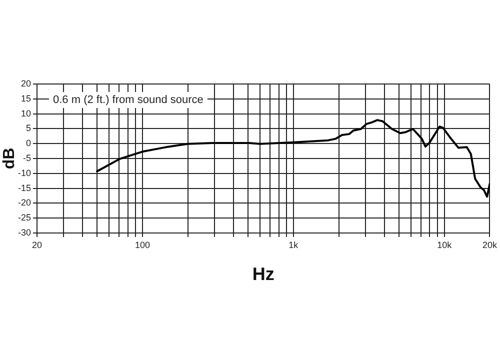 This screenshot has height=350, width=500. Describe the element at coordinates (490, 245) in the screenshot. I see `x-tick-label: 20k` at that location.